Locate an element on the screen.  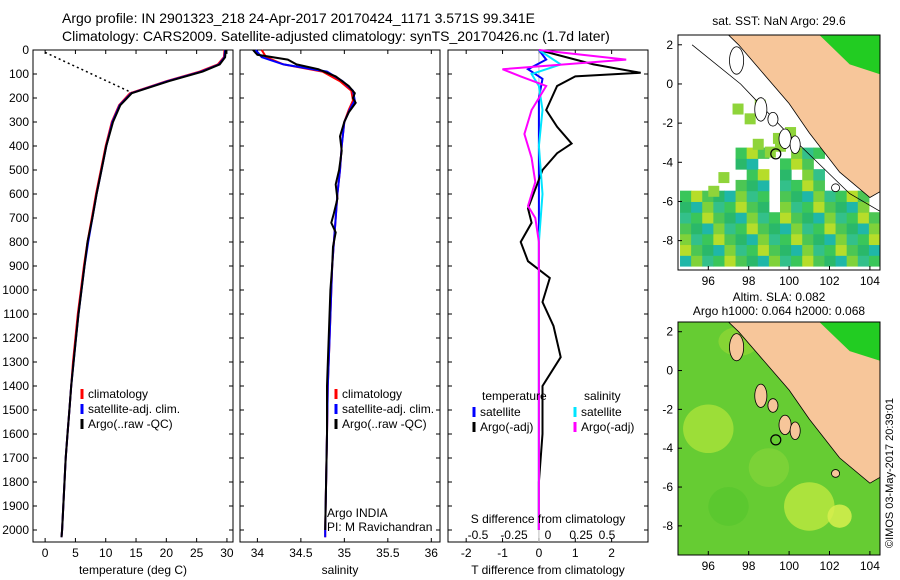
y-tick-label: -4 is located at coordinates (667, 448).